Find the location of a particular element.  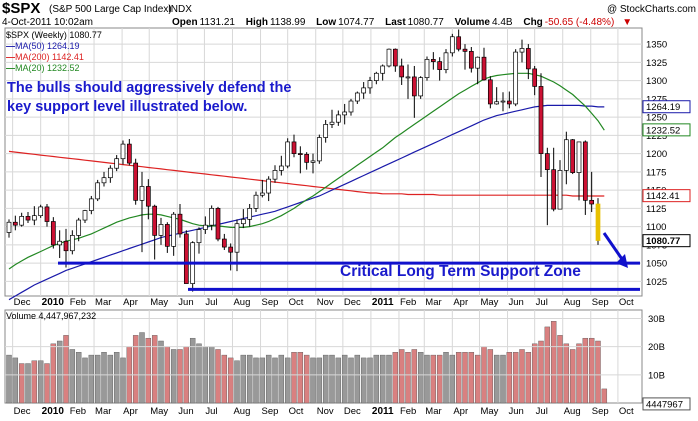

date-time: 4-Oct-2011 10:02am is located at coordinates (47, 22).